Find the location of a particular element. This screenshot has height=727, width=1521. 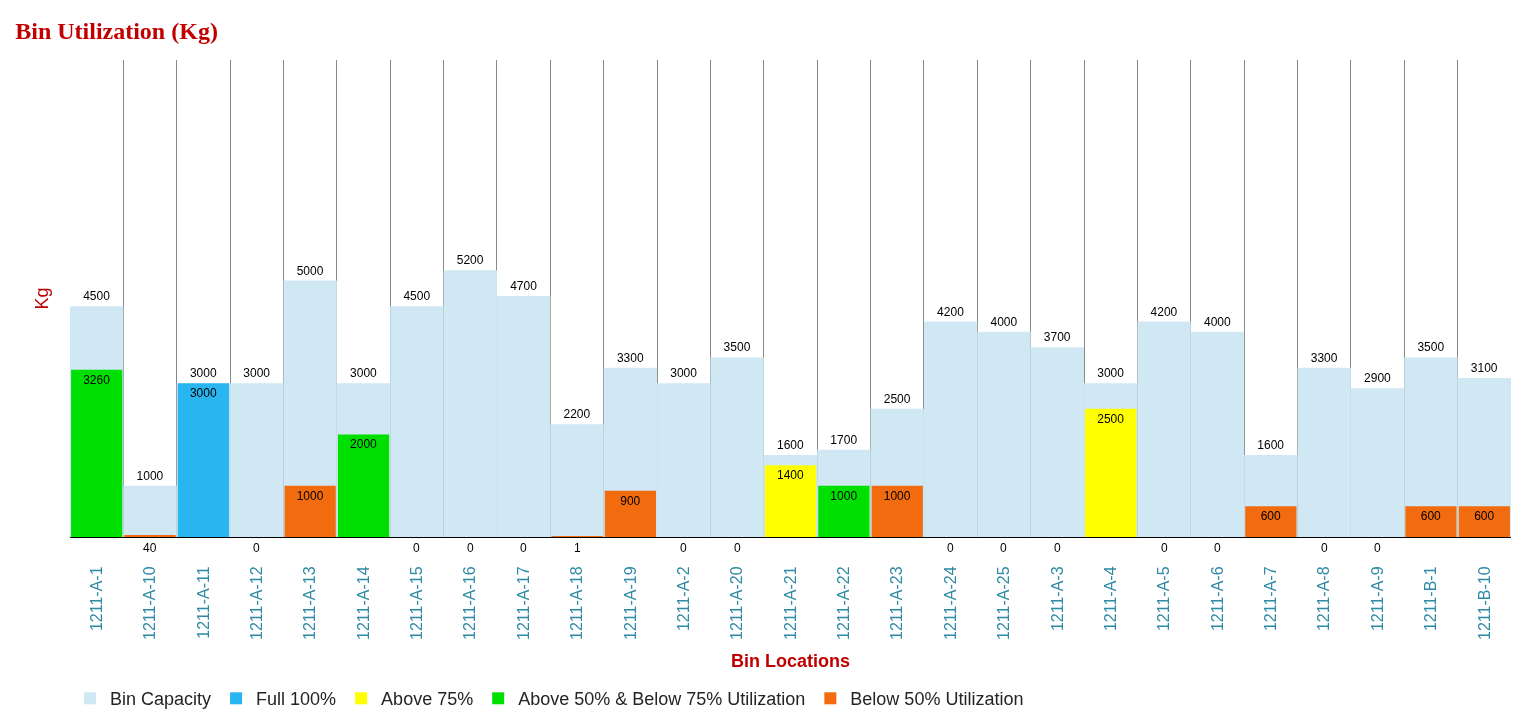

x-axis-title: Bin Locations is located at coordinates (790, 661).